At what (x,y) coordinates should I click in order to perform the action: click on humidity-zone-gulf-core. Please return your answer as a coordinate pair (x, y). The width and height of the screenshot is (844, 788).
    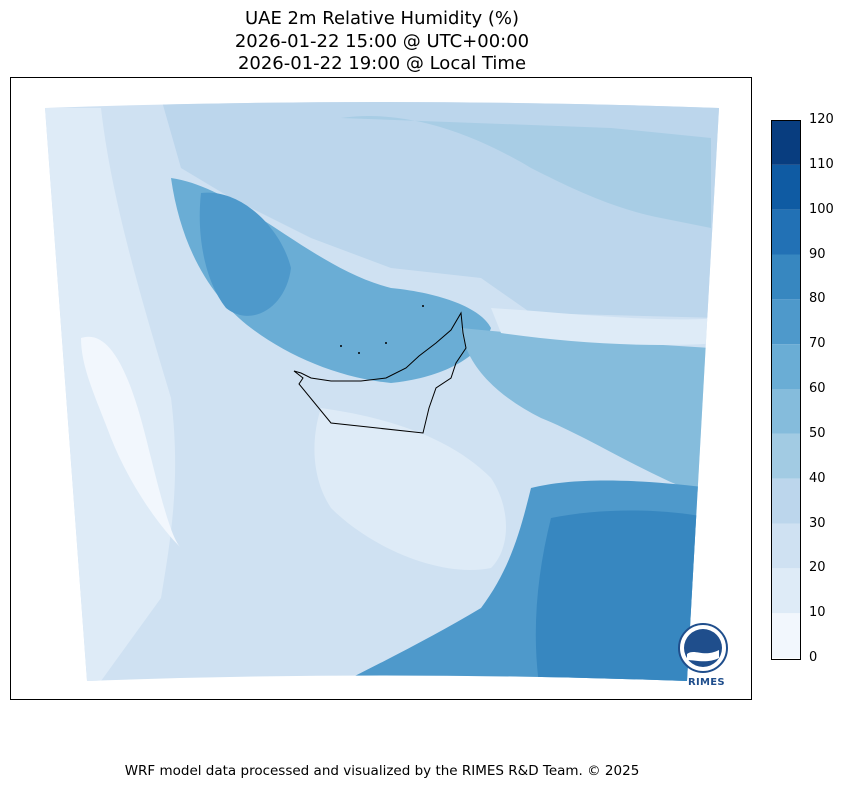
    Looking at the image, I should click on (245, 254).